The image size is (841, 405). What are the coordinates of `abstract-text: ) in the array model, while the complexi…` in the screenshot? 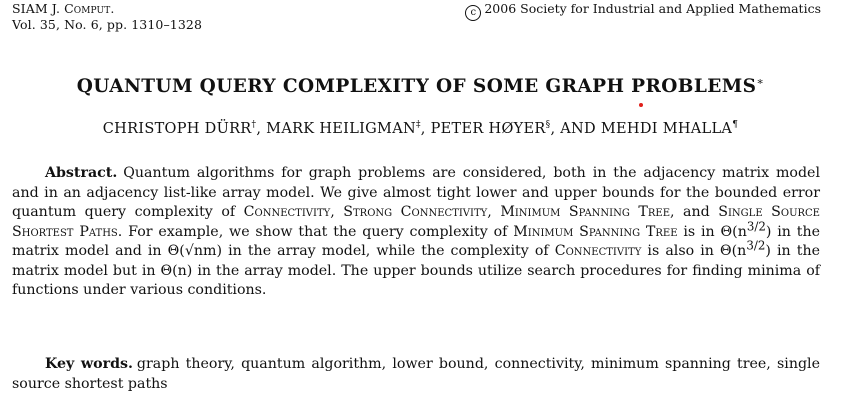 It's located at (385, 251).